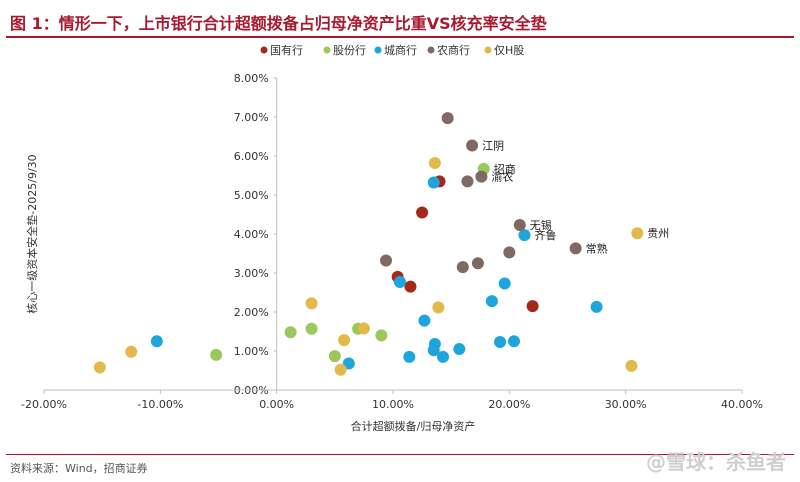 The height and width of the screenshot is (482, 800). What do you see at coordinates (276, 404) in the screenshot?
I see `x-tick-label: 0.00%` at bounding box center [276, 404].